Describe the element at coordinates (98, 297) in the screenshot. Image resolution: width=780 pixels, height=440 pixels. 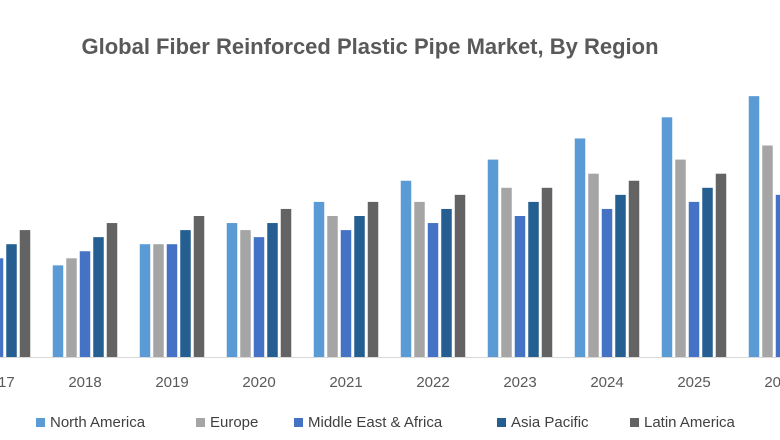
I see `bar-asia-pacific-2018` at that location.